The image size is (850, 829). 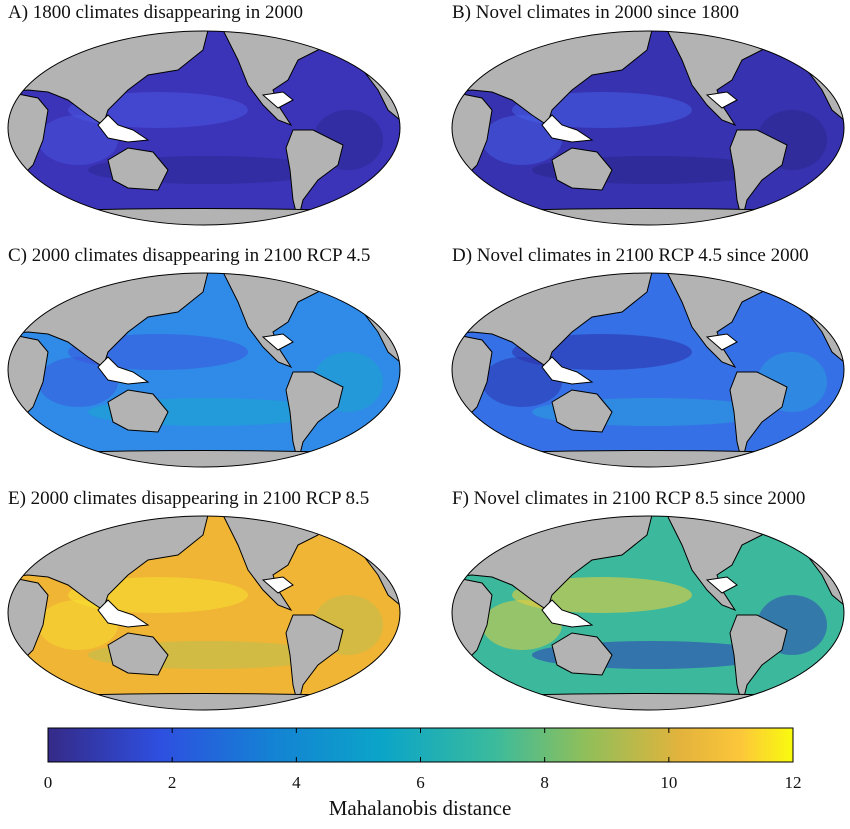 I want to click on map-d, so click(x=648, y=370).